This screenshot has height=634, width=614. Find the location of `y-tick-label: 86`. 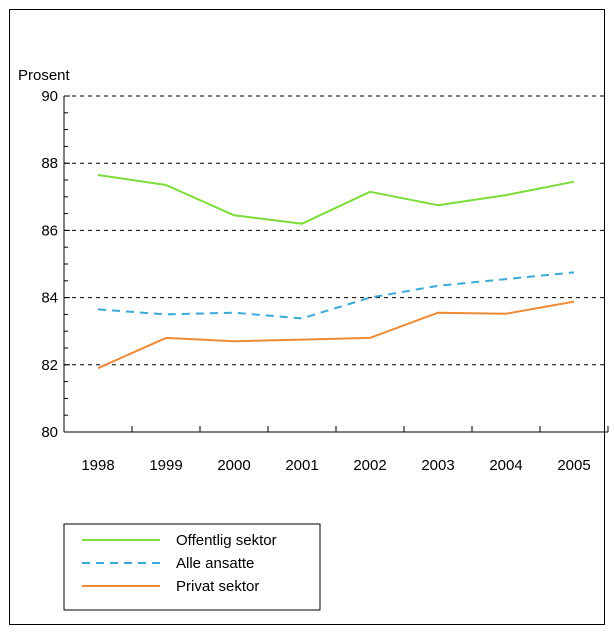

y-tick-label: 86 is located at coordinates (49, 230).